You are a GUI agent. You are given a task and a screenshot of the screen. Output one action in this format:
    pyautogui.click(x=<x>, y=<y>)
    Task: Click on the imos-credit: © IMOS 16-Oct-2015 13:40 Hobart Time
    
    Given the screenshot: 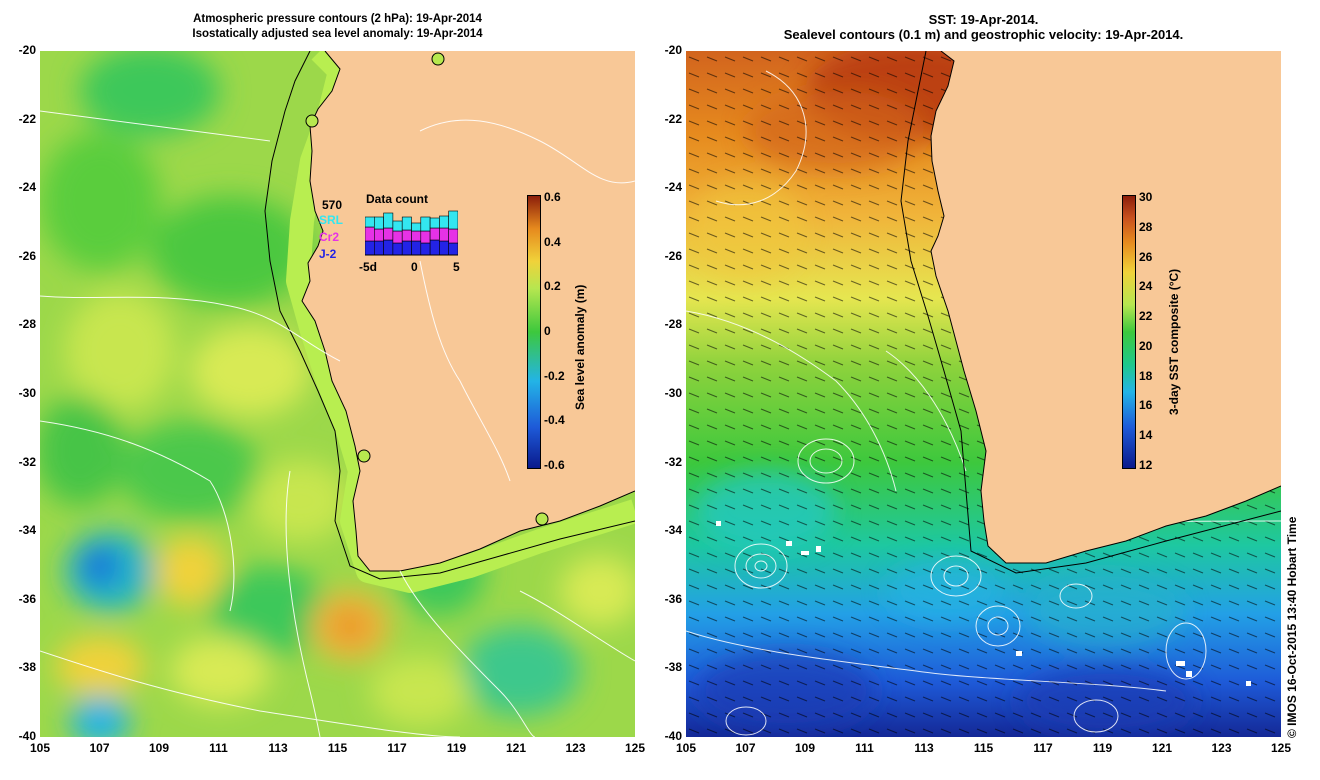 What is the action you would take?
    pyautogui.click(x=1292, y=627)
    